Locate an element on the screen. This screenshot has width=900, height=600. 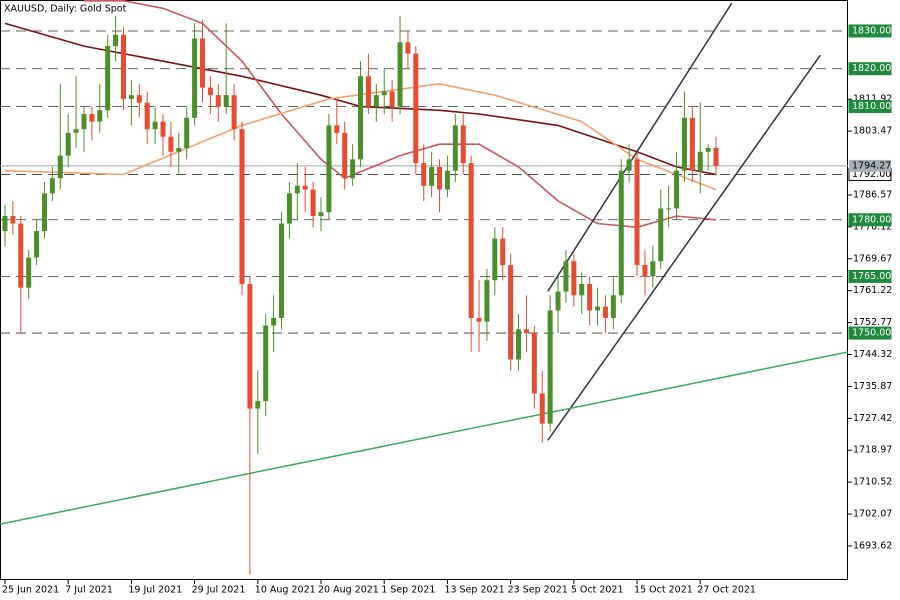
x-tick-label: 20 Aug 2021 is located at coordinates (348, 590).